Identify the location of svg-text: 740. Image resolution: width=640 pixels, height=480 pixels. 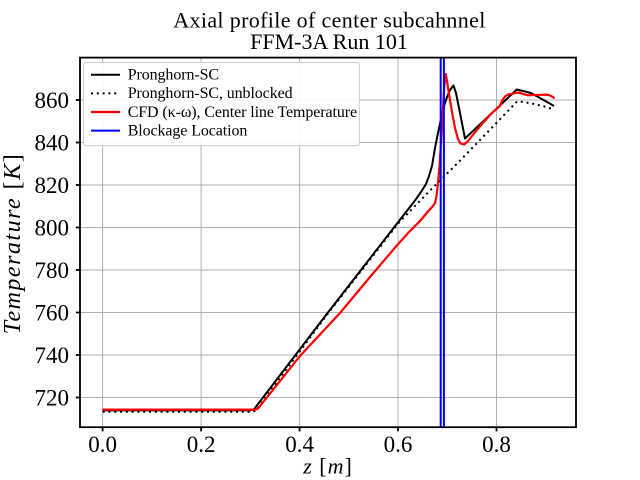
(52, 355).